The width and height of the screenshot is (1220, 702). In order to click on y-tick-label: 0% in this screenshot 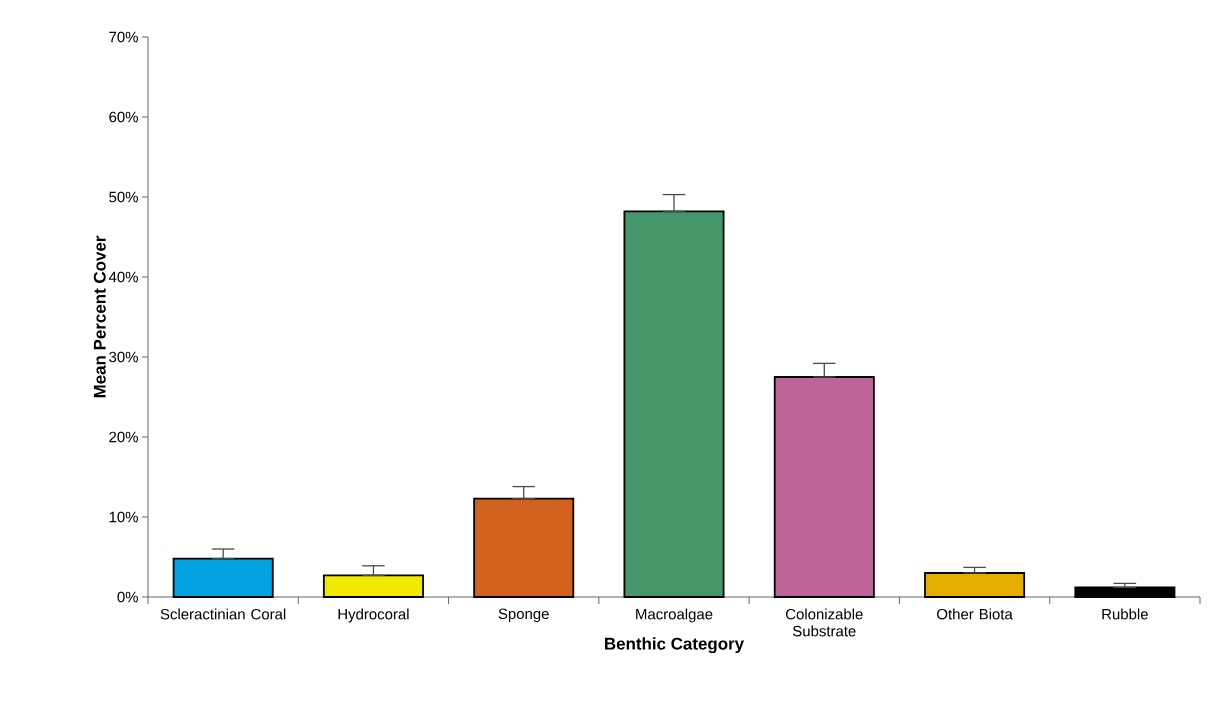, I will do `click(127, 597)`.